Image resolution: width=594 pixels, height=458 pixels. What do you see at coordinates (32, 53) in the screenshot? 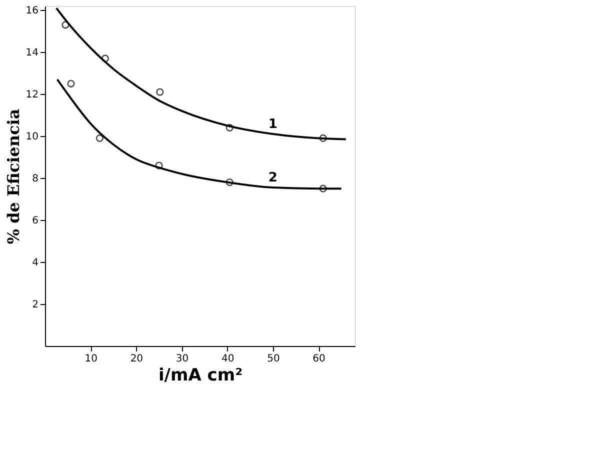
I see `y-tick-label: 14` at bounding box center [32, 53].